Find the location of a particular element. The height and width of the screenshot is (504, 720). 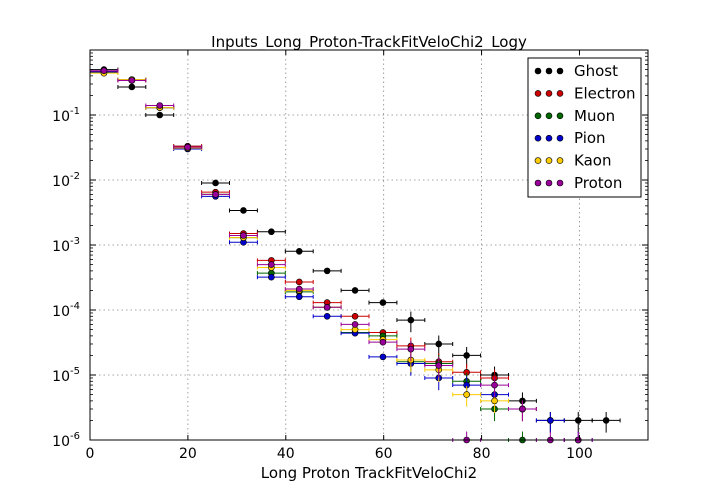

x-tick-label: 100 is located at coordinates (579, 454).